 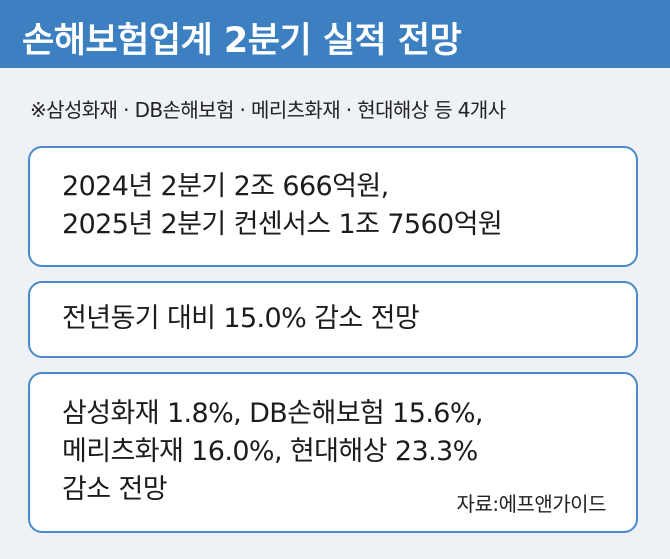 I want to click on box-line: 전년동기 대비 15.0% 감소 전망, so click(x=241, y=318).